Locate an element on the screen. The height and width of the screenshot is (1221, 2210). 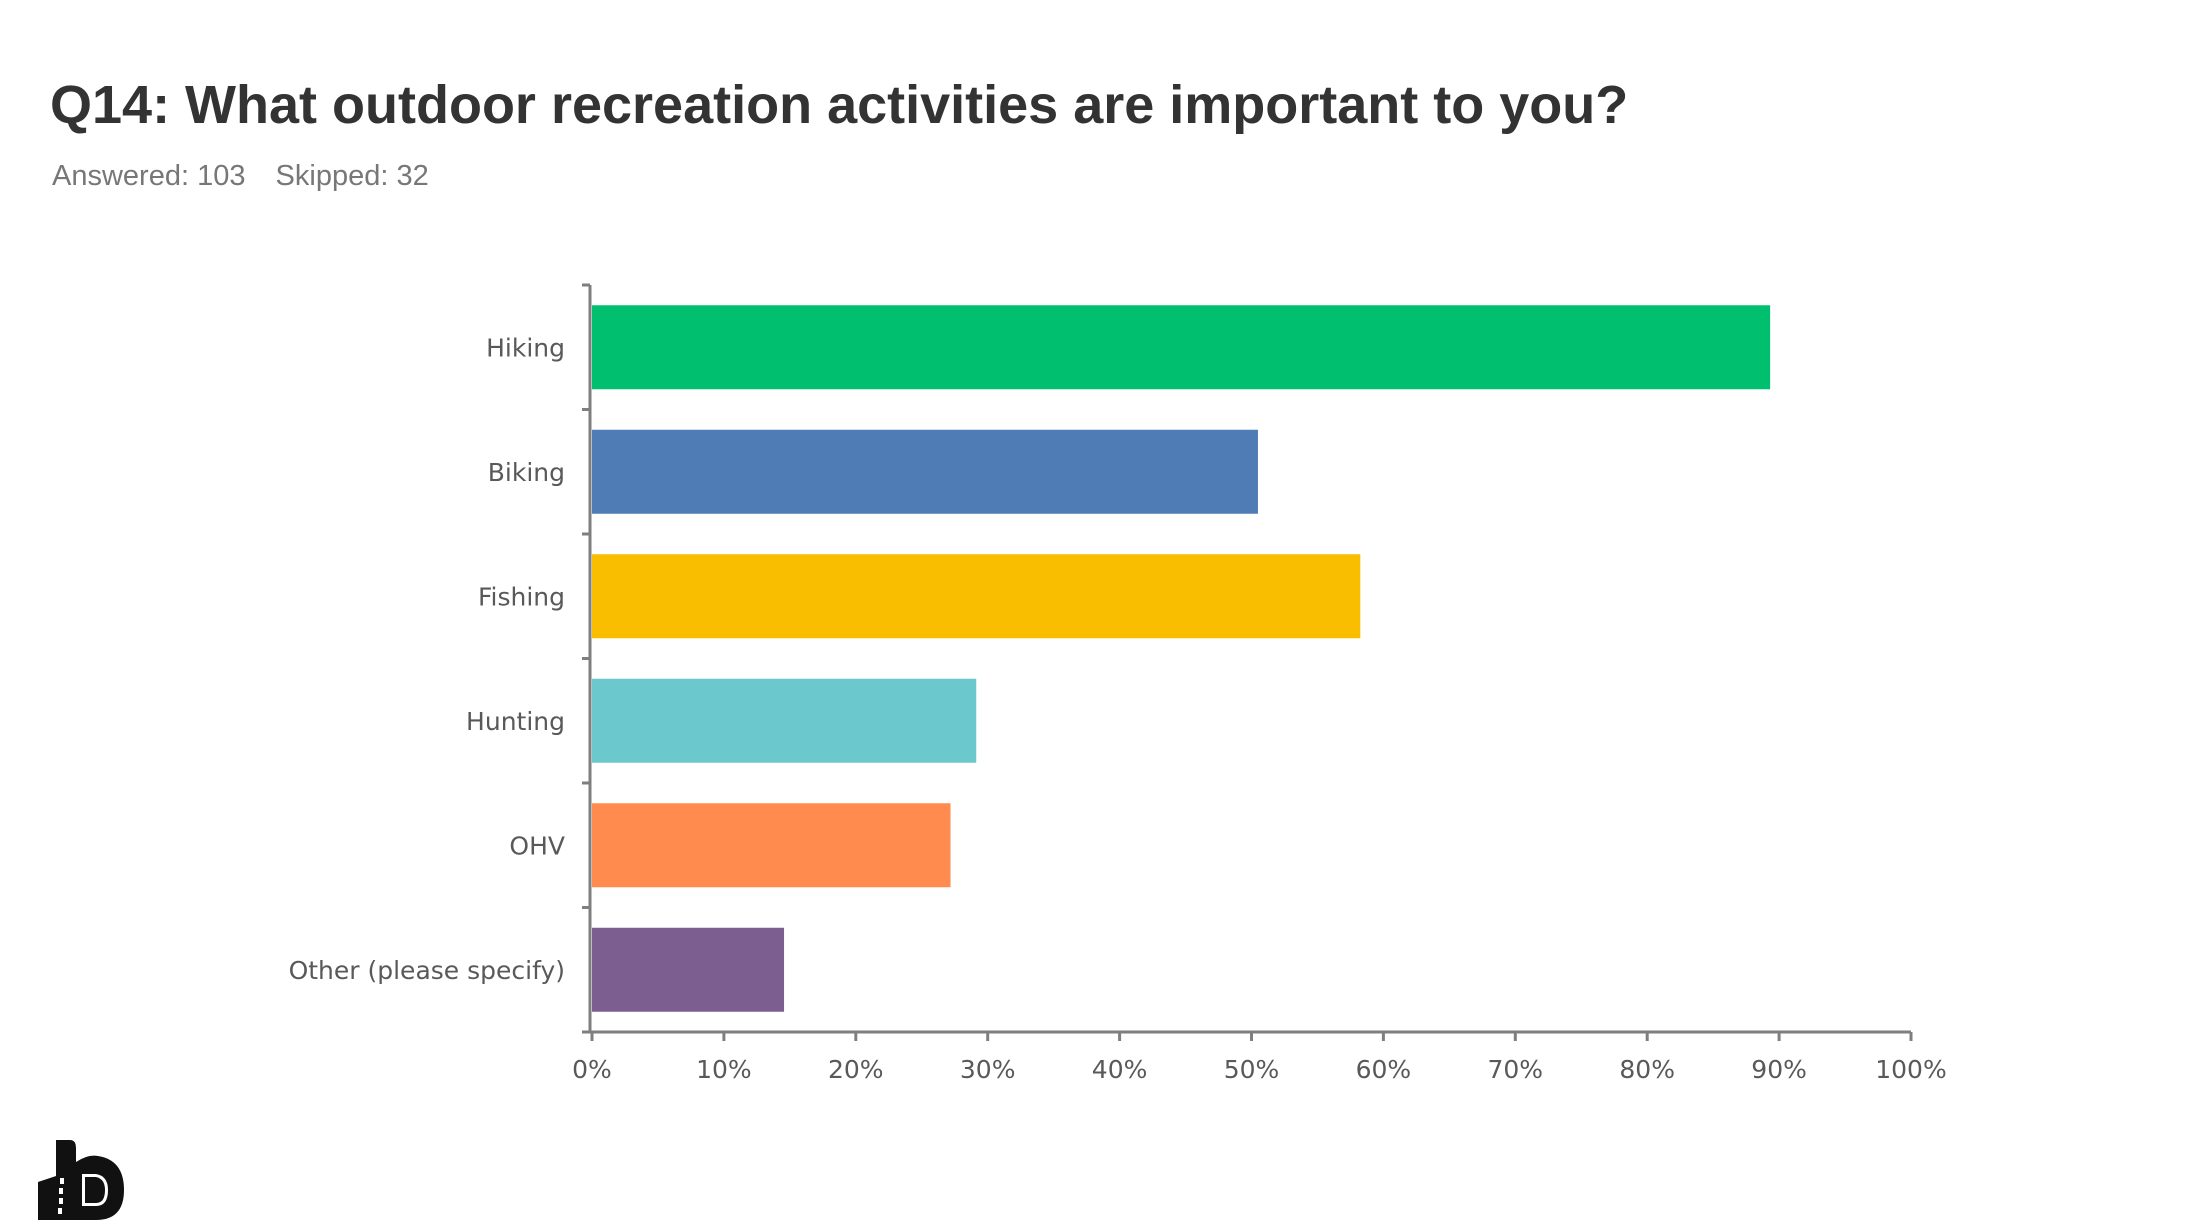
skipped-count: Skipped: 32 is located at coordinates (352, 176).